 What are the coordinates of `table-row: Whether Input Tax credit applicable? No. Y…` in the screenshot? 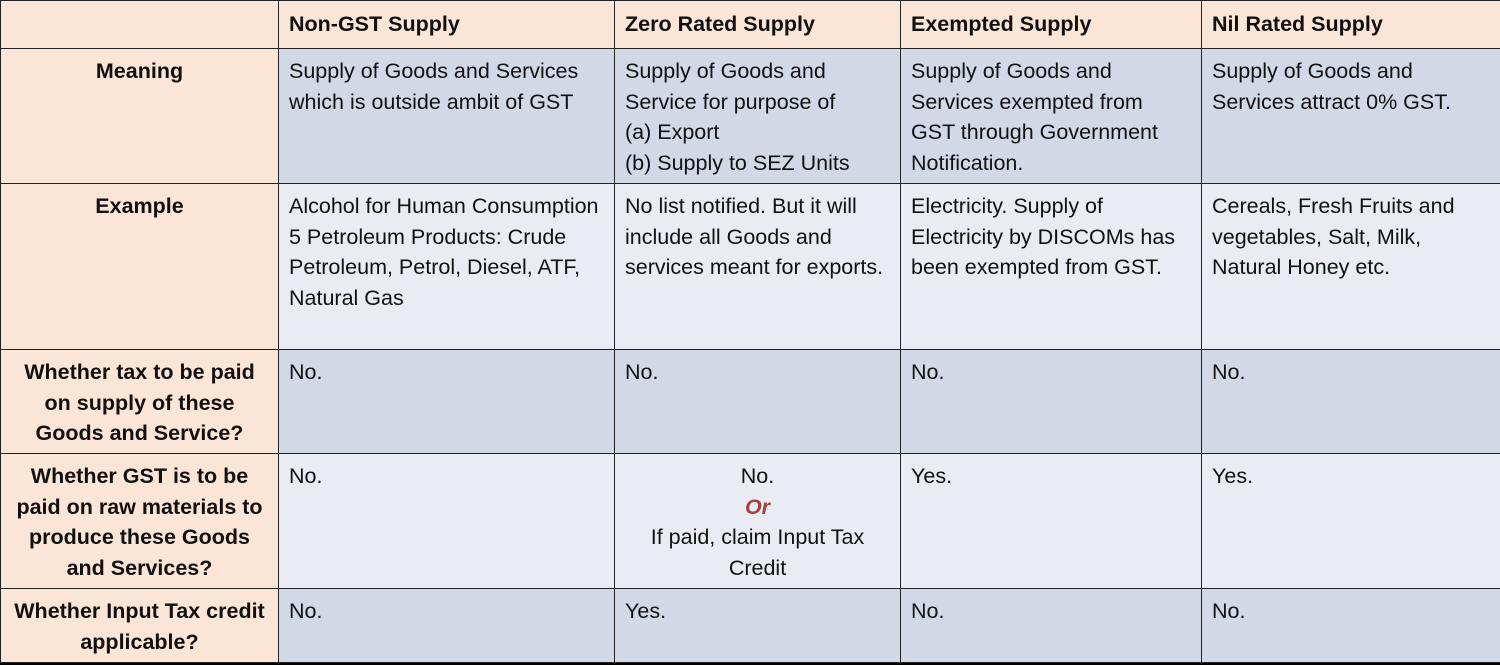 It's located at (750, 625).